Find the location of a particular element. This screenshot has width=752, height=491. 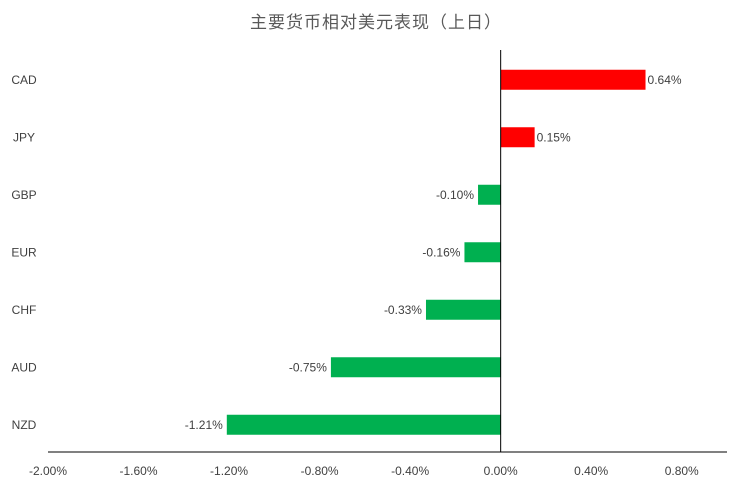

x-tick-label: -1.60% is located at coordinates (139, 471).